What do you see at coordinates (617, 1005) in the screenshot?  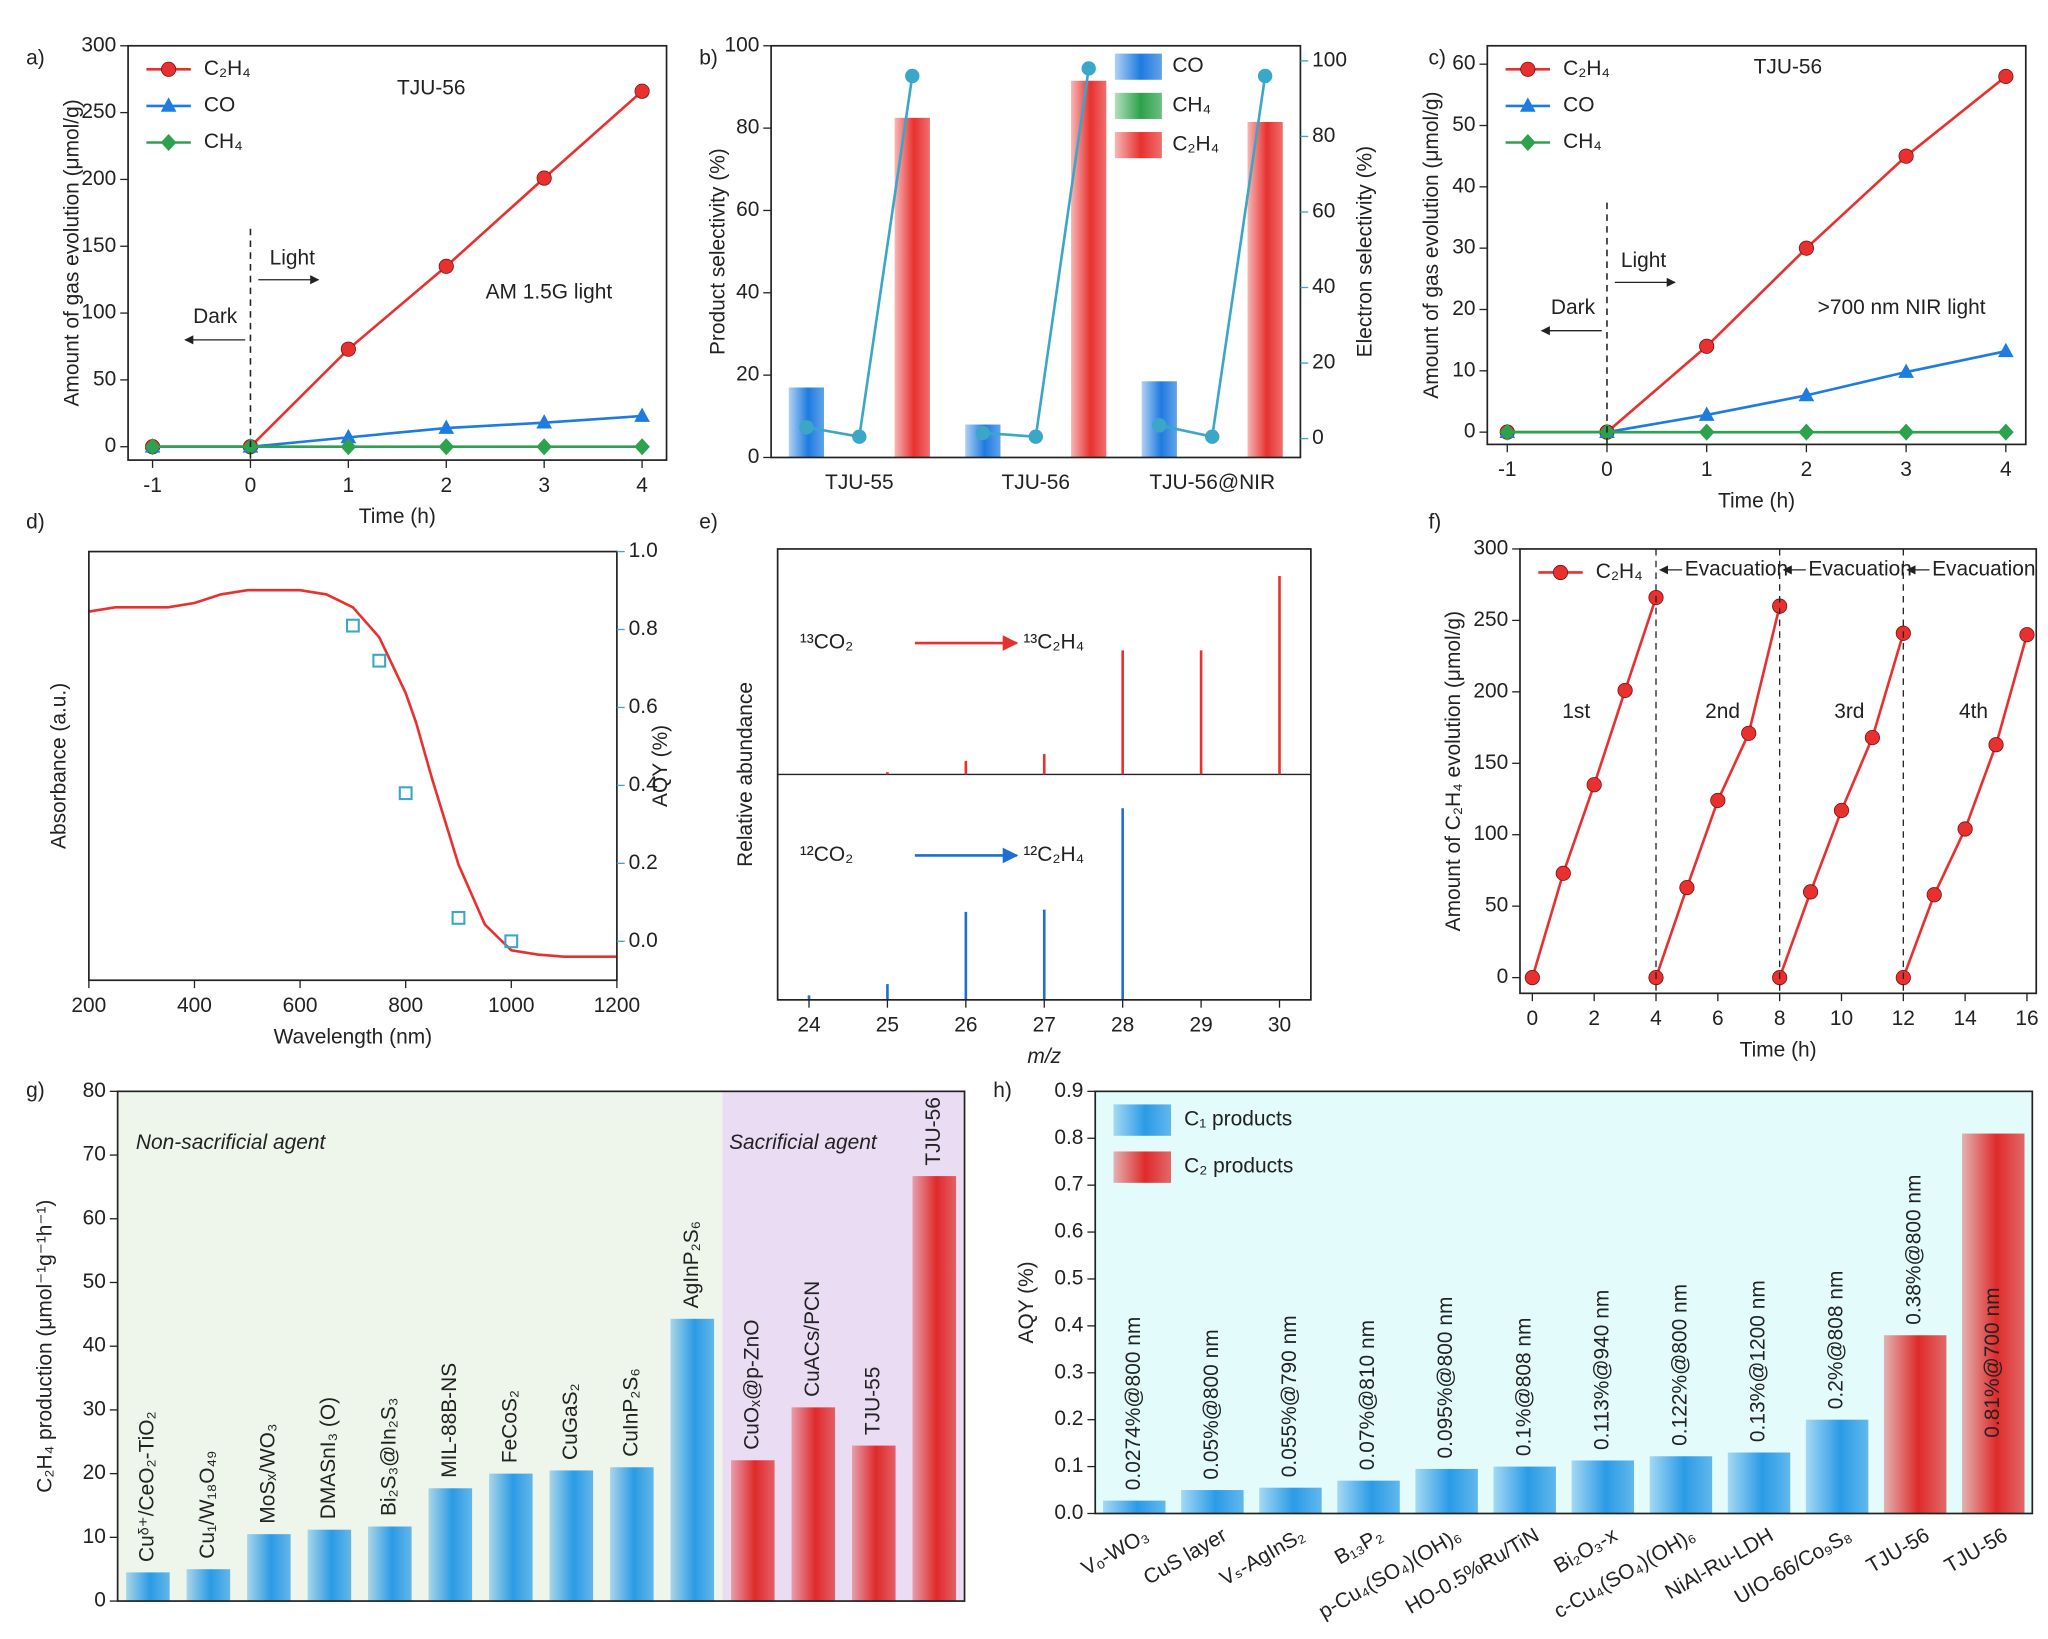 I see `x-tick-label: 1200` at bounding box center [617, 1005].